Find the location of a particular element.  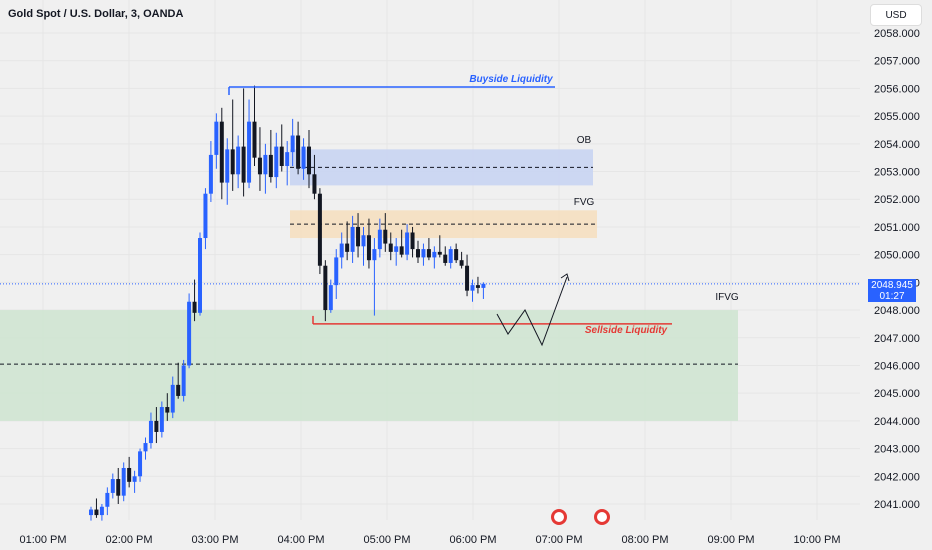

price-tick-label: 2044.000 is located at coordinates (897, 422).